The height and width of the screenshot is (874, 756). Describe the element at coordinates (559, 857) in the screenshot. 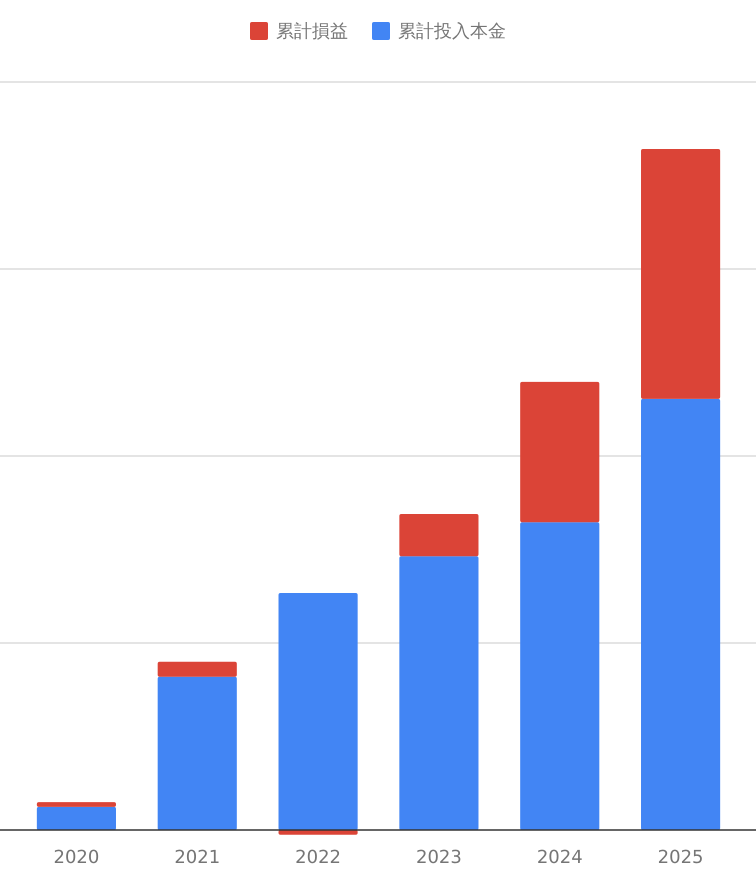

I see `x-tick-label: 2024` at that location.